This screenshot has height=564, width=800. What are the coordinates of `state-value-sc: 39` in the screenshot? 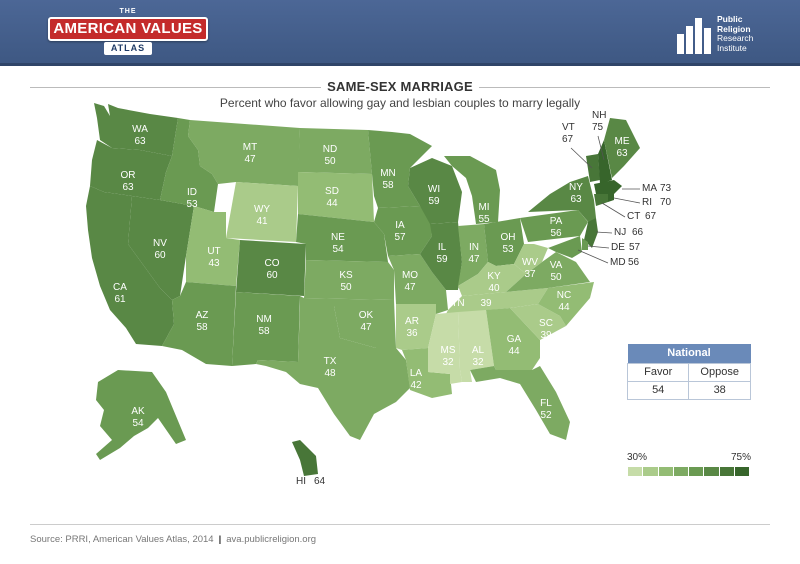 It's located at (546, 335).